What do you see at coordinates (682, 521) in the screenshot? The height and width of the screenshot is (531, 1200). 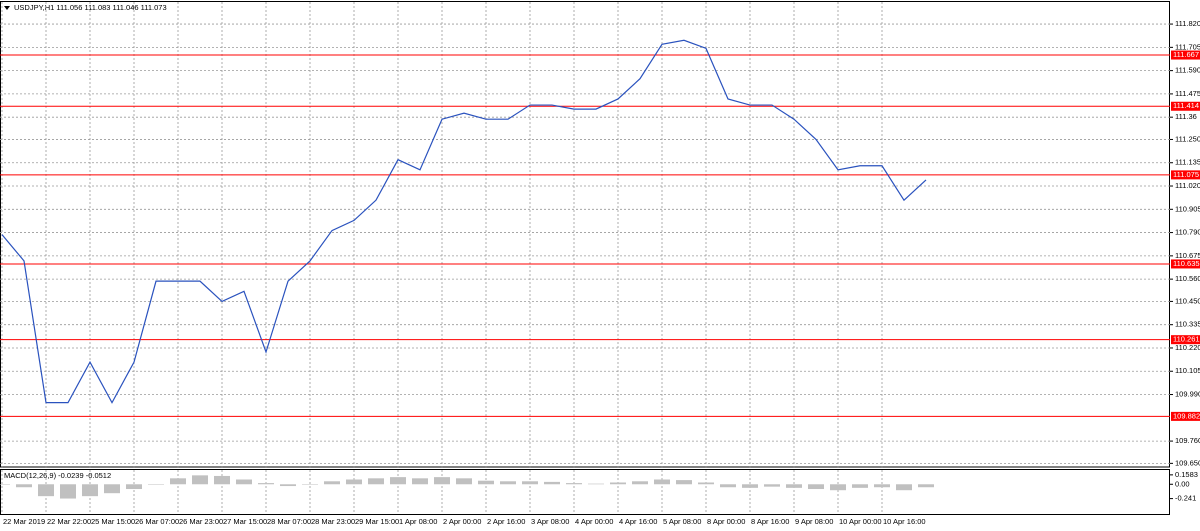 I see `x-tick-label: 5 Apr 08:00` at bounding box center [682, 521].